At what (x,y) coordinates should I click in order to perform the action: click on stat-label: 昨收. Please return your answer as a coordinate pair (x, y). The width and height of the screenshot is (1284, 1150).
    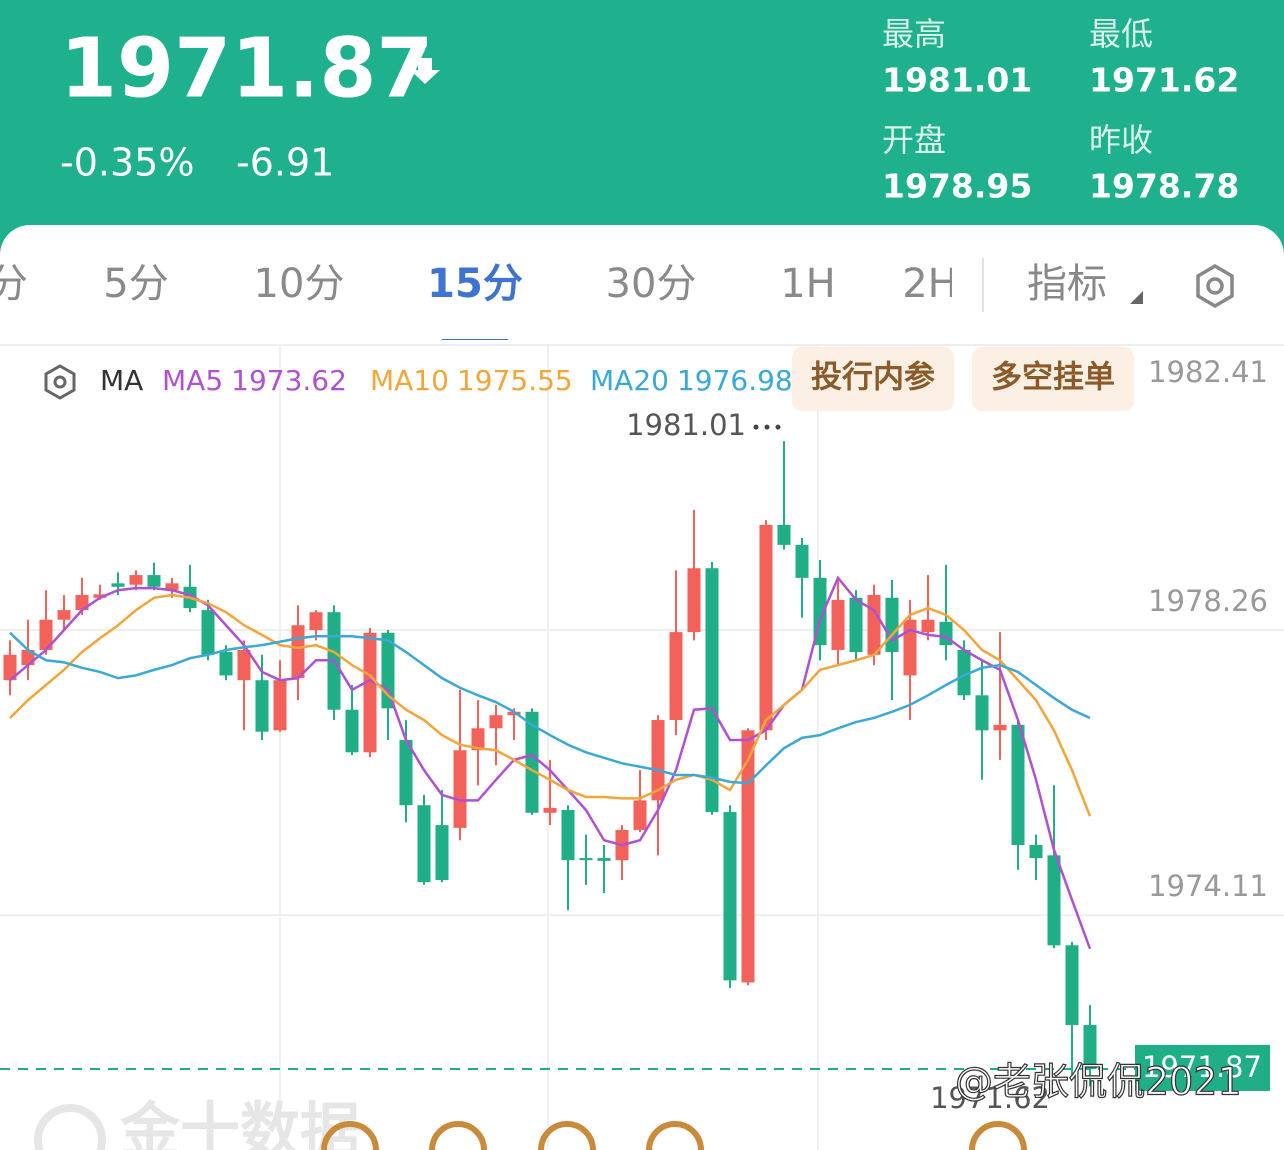
    Looking at the image, I should click on (1121, 140).